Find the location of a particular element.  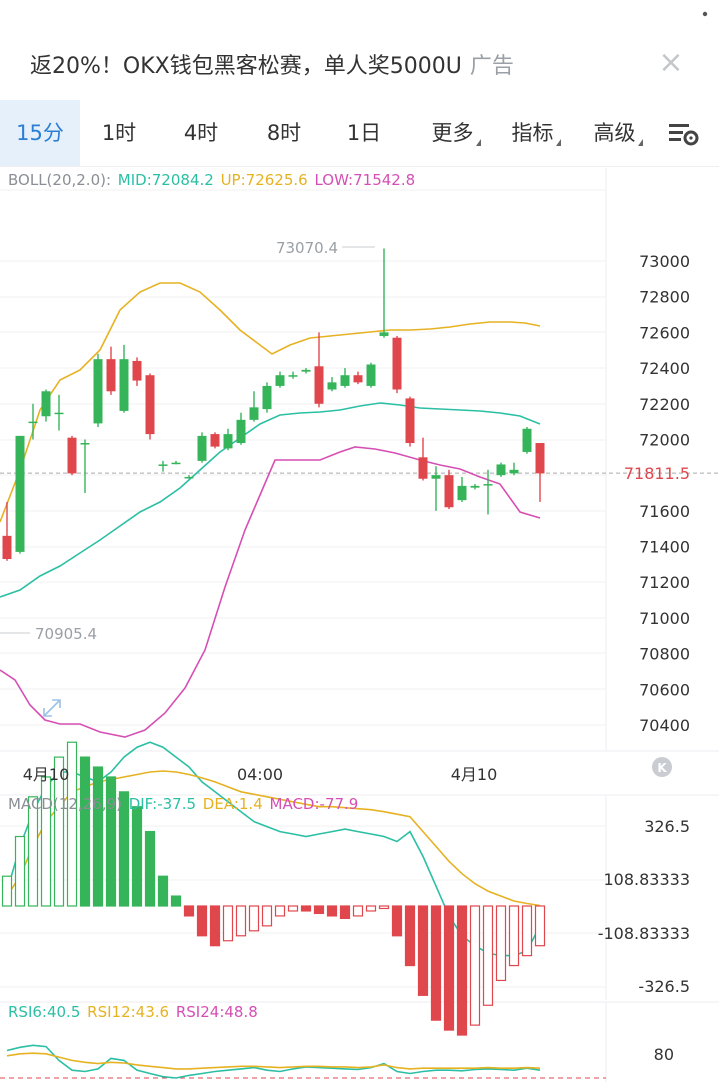

tab-advanced: 高级 is located at coordinates (618, 133).